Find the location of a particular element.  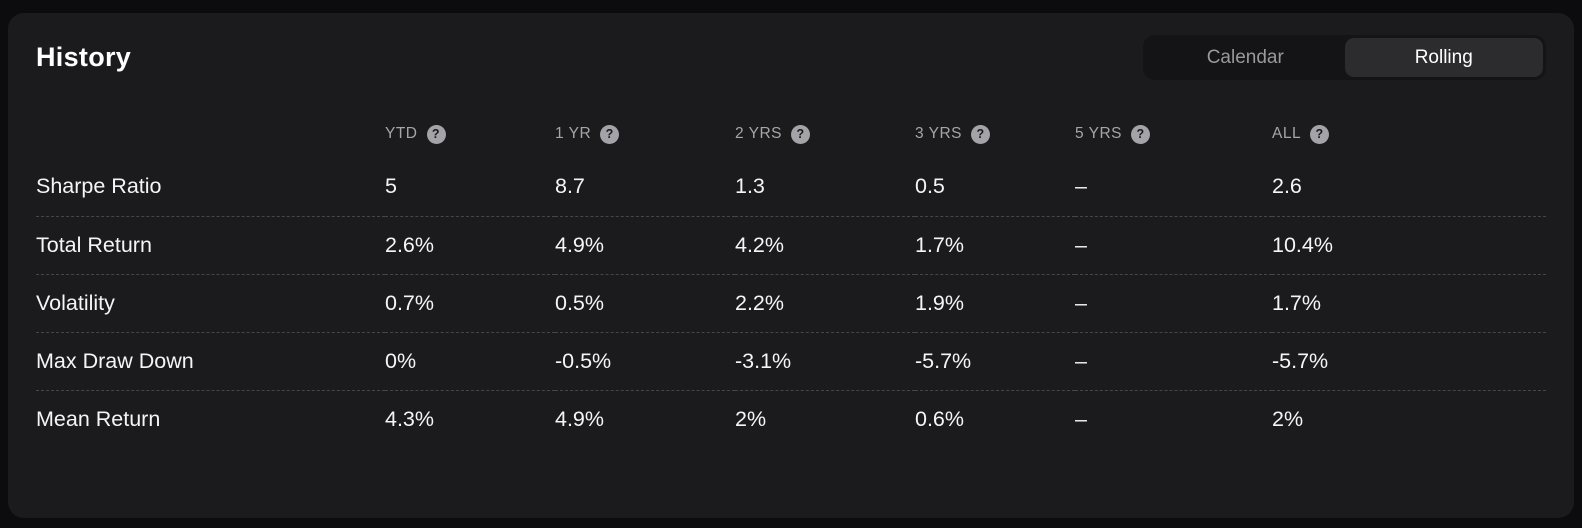

column-header-3yrs: 3 YRS ? is located at coordinates (995, 134).